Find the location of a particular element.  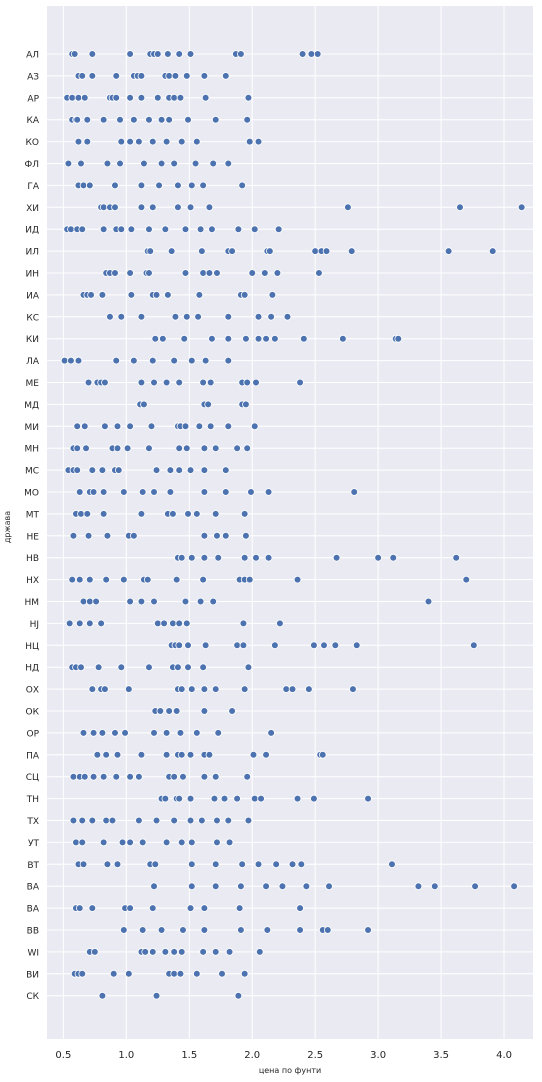

y-tick-label: МО is located at coordinates (31, 494).